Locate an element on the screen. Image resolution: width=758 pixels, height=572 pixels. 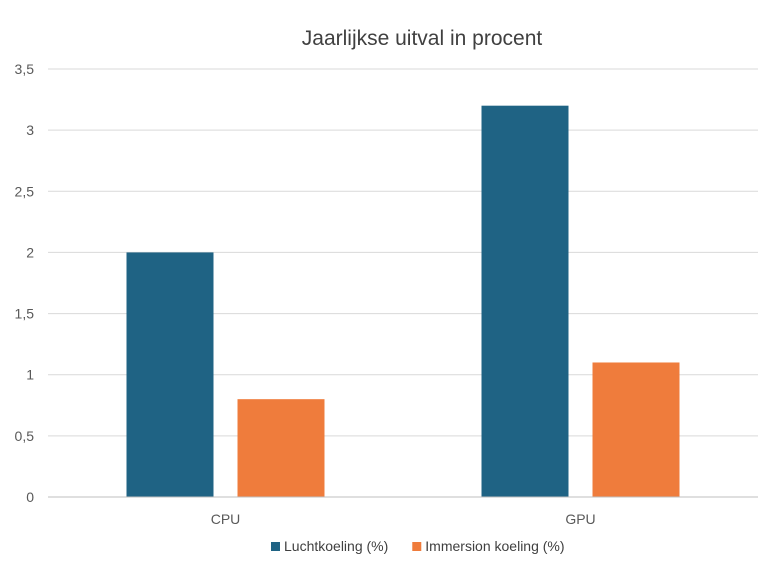
y-tick-label: 3 is located at coordinates (30, 130).